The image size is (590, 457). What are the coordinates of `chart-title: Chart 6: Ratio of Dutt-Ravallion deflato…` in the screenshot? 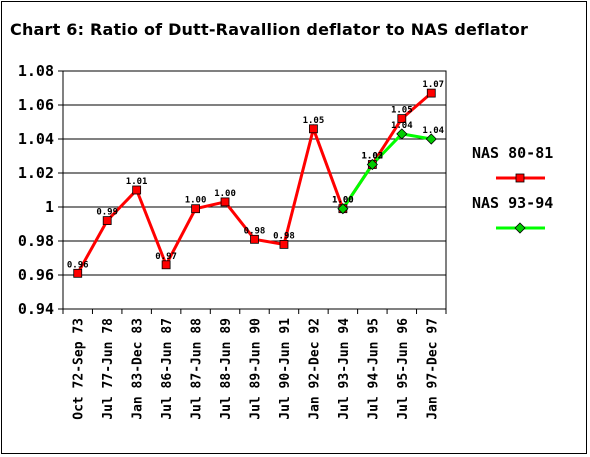 It's located at (269, 29).